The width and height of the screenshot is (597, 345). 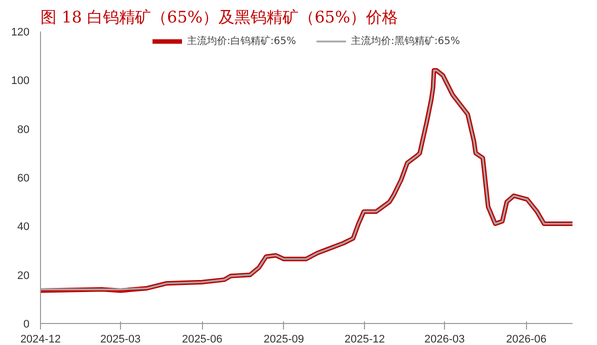 What do you see at coordinates (405, 41) in the screenshot?
I see `legend-label: 主流均价:黑钨精矿:65%` at bounding box center [405, 41].